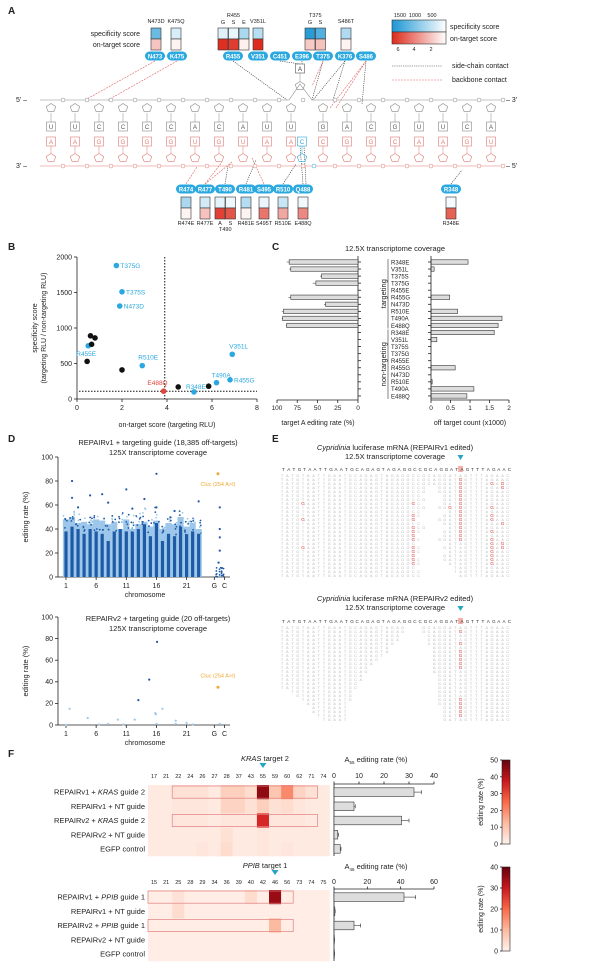  What do you see at coordinates (298, 408) in the screenshot?
I see `x-tick-label: 75` at bounding box center [298, 408].